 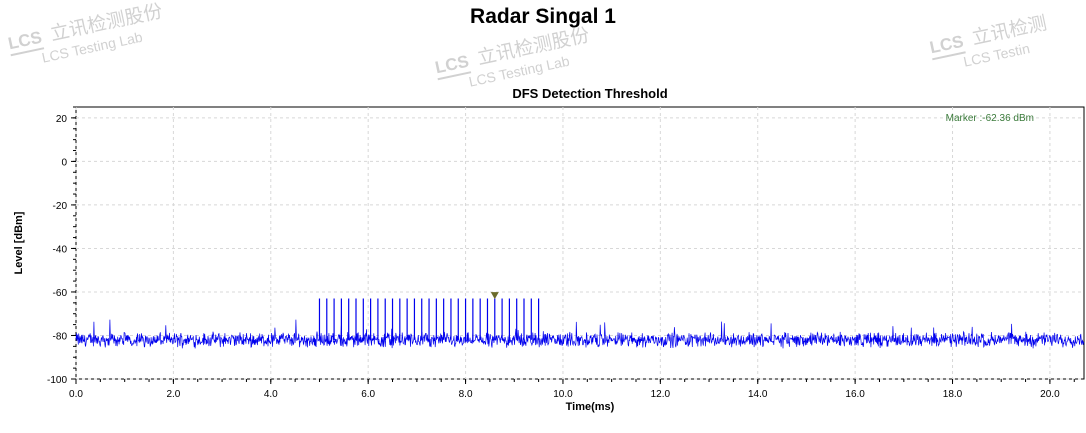 What do you see at coordinates (953, 394) in the screenshot?
I see `x-tick-label: 18.0` at bounding box center [953, 394].